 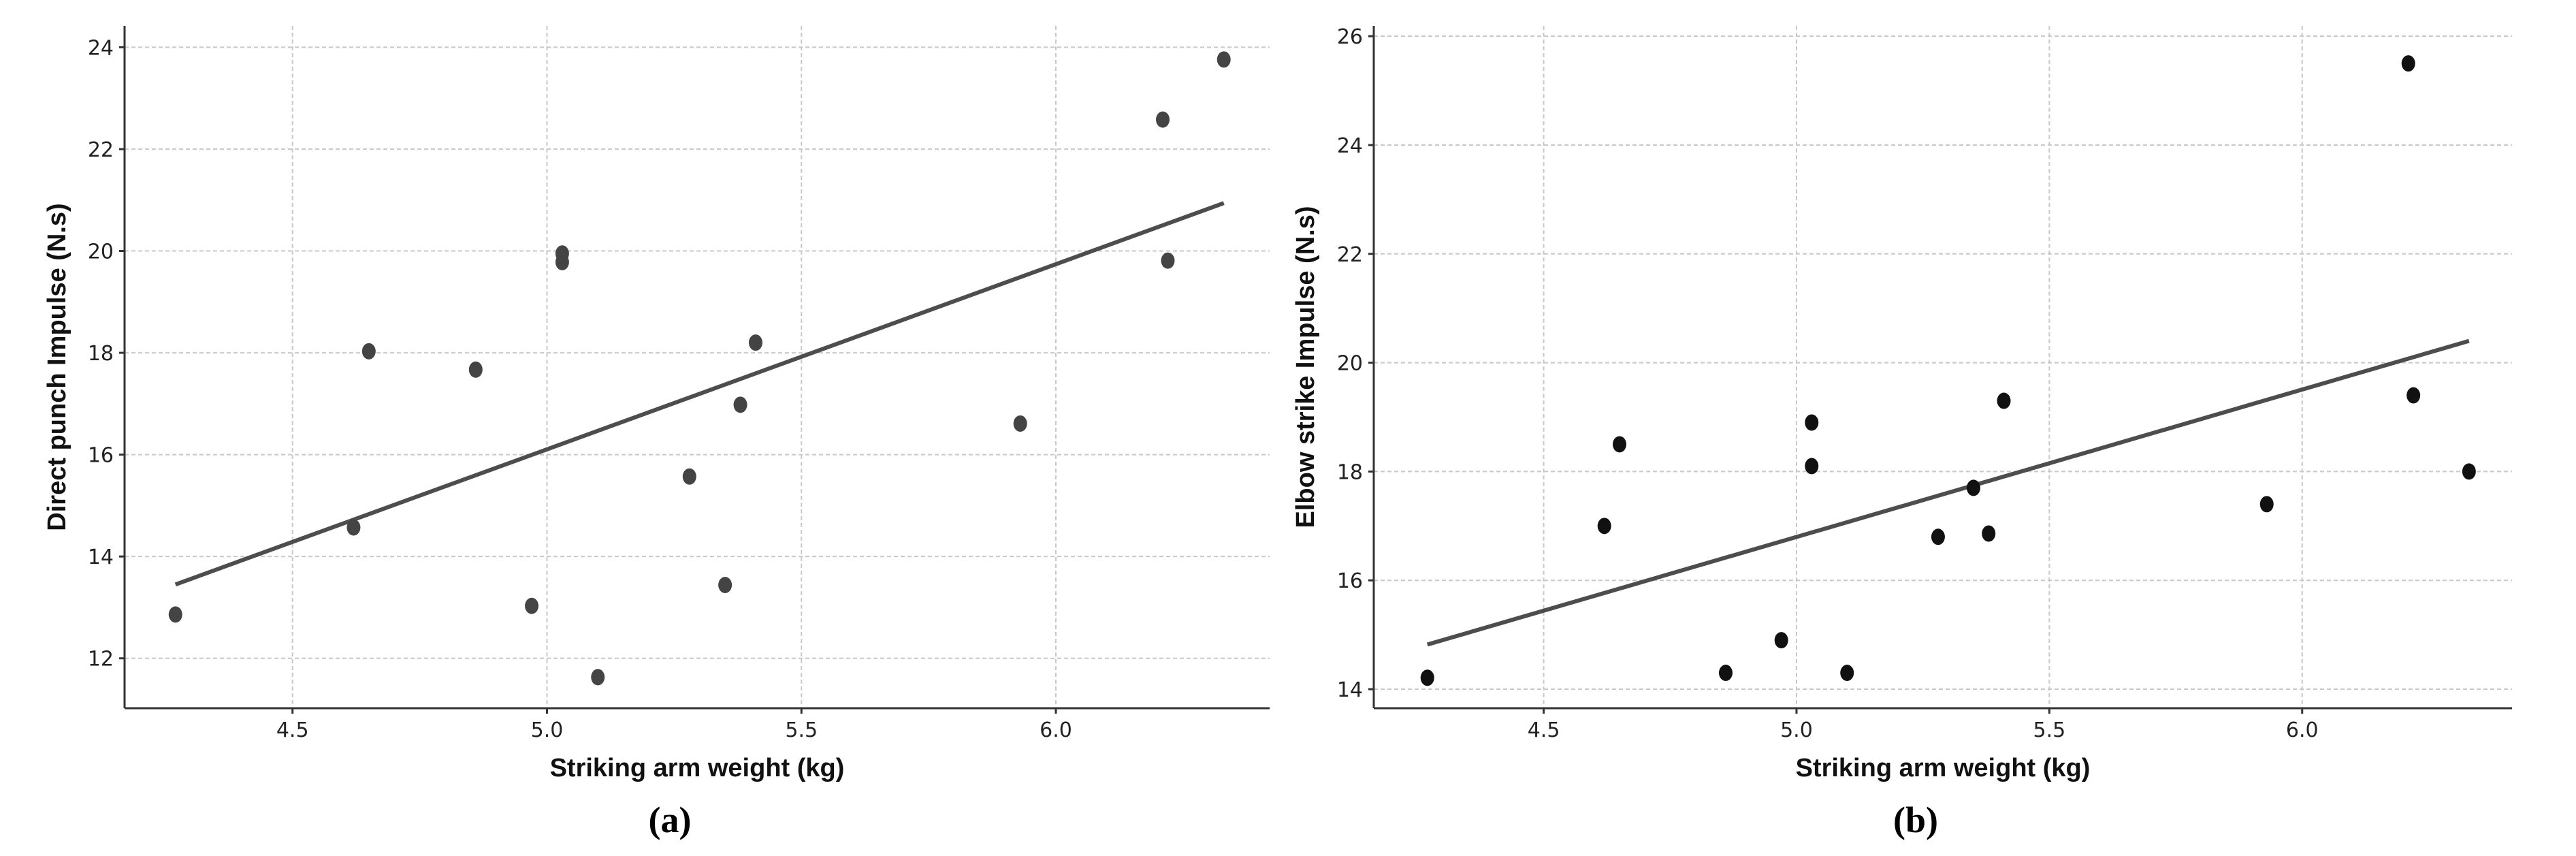 I want to click on y-axis-label: Direct punch Impulse (N.s), so click(x=57, y=367).